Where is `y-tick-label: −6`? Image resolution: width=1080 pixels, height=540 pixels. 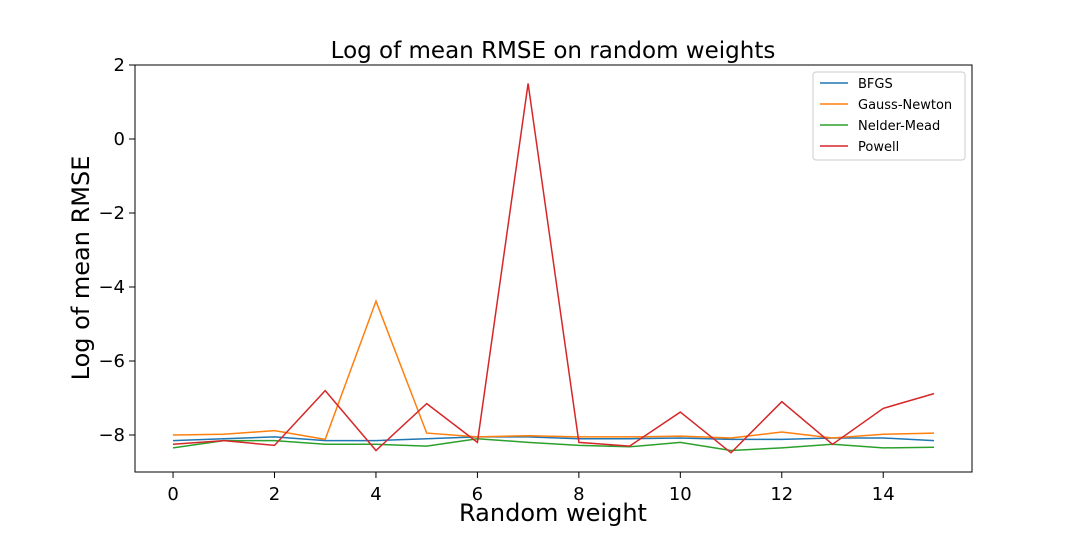 y-tick-label: −6 is located at coordinates (111, 361).